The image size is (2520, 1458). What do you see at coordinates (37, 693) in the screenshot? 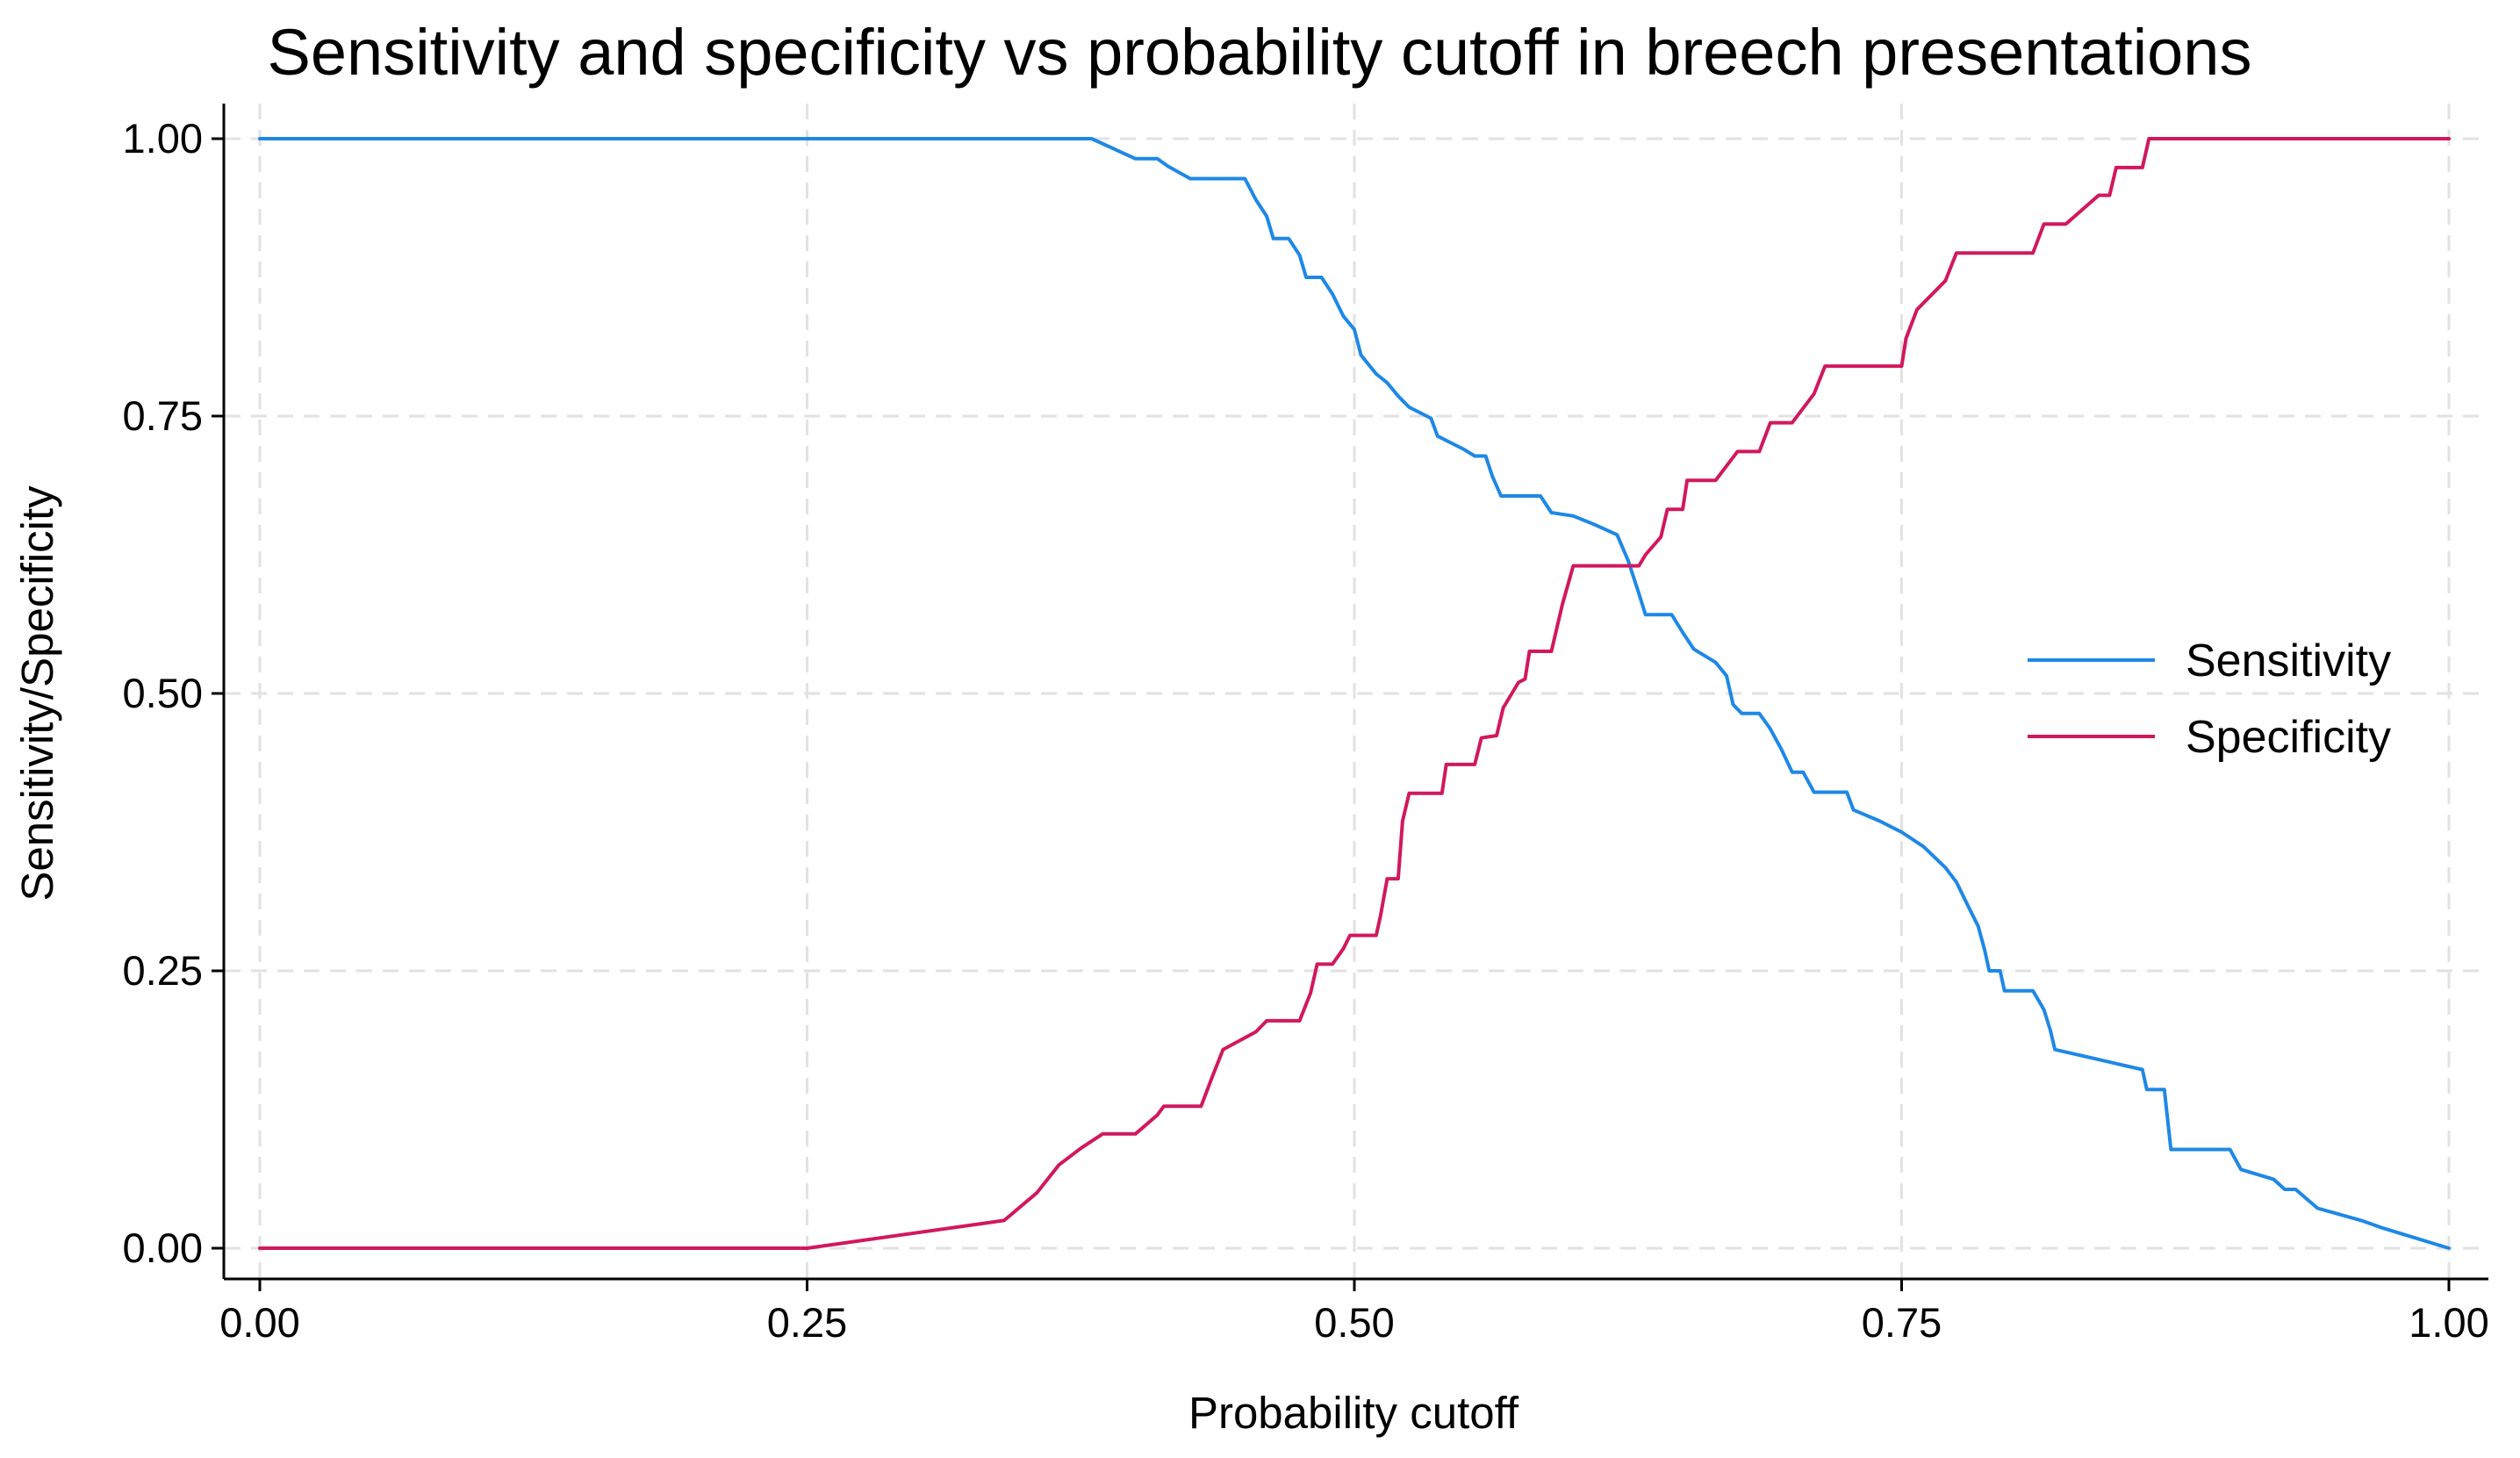
I see `y-axis-title: Sensitivity/Specificity` at bounding box center [37, 693].